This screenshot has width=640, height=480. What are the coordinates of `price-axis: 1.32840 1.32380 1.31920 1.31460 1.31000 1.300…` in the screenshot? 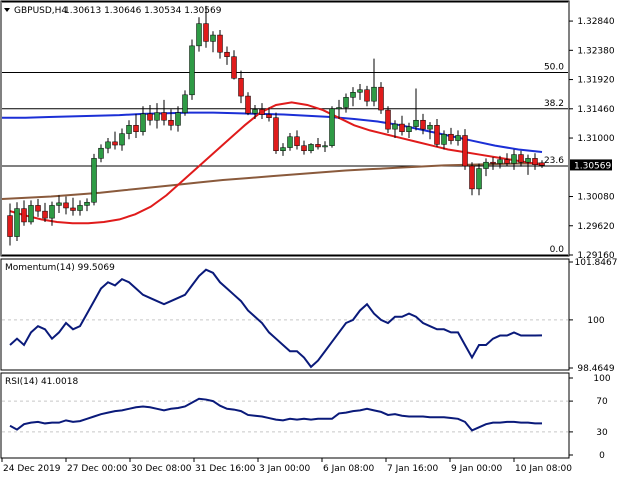 It's located at (592, 139).